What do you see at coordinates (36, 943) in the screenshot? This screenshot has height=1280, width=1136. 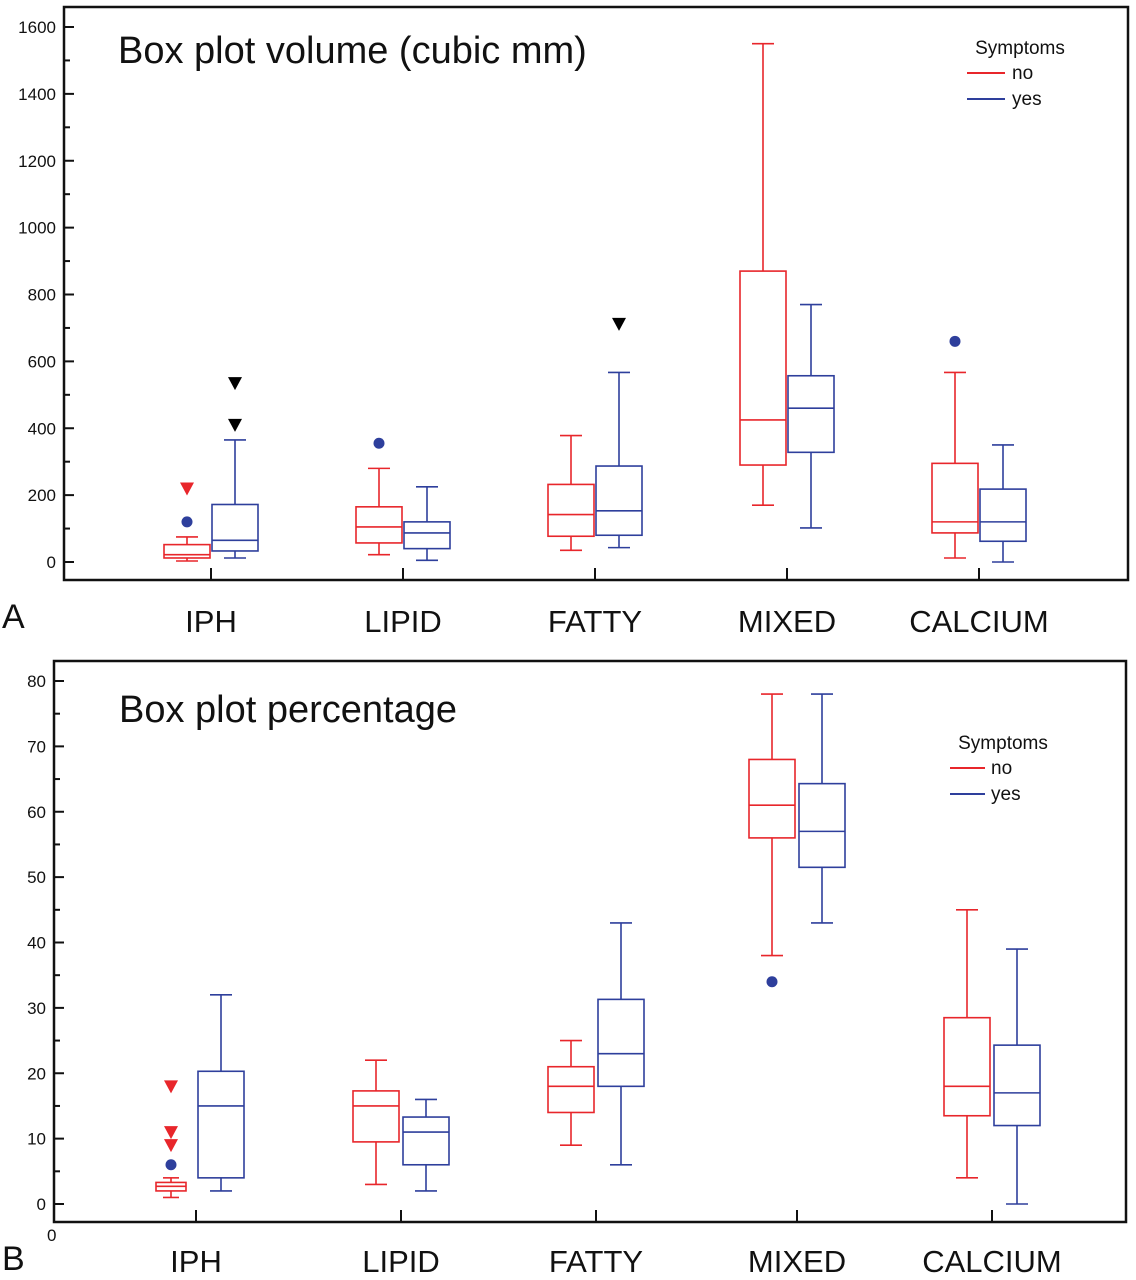 I see `y-tick-label: 40` at bounding box center [36, 943].